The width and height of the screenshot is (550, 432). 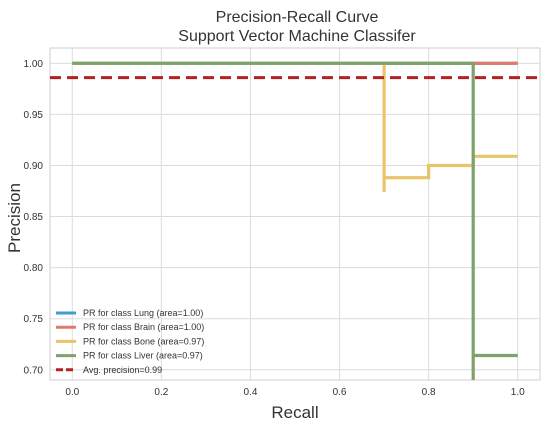 What do you see at coordinates (34, 217) in the screenshot?
I see `y-tick-label: 0.85` at bounding box center [34, 217].